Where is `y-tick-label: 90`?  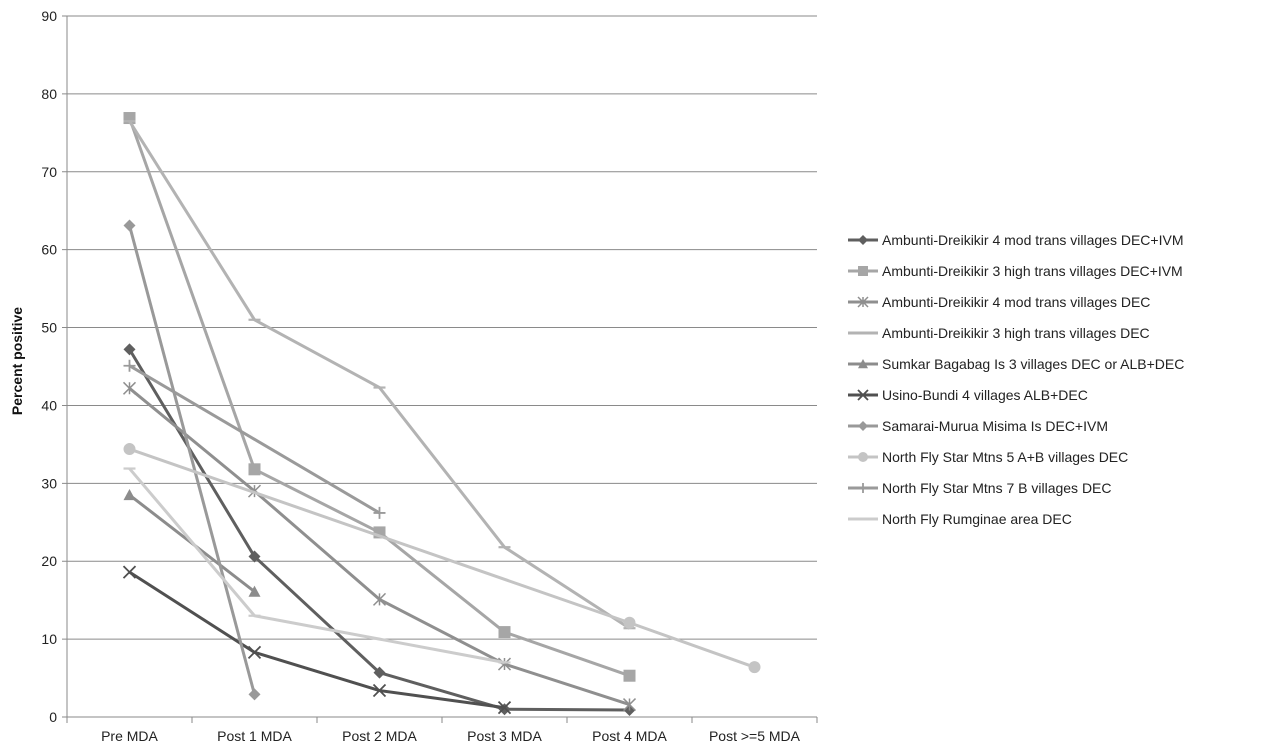
y-tick-label: 90 is located at coordinates (49, 16).